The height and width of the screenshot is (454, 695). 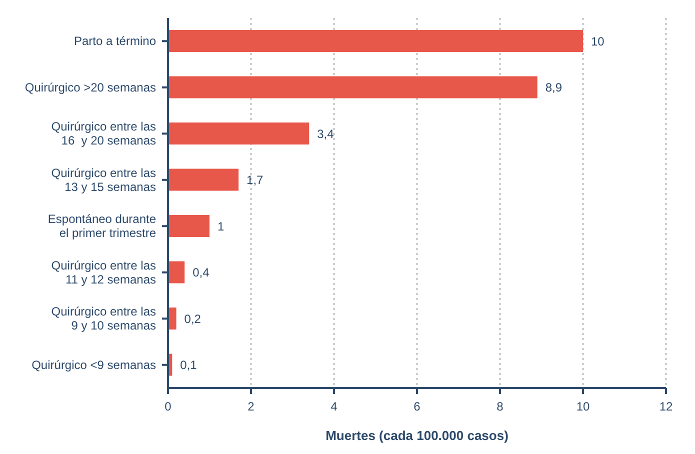 What do you see at coordinates (583, 407) in the screenshot?
I see `x-tick-label: 10` at bounding box center [583, 407].